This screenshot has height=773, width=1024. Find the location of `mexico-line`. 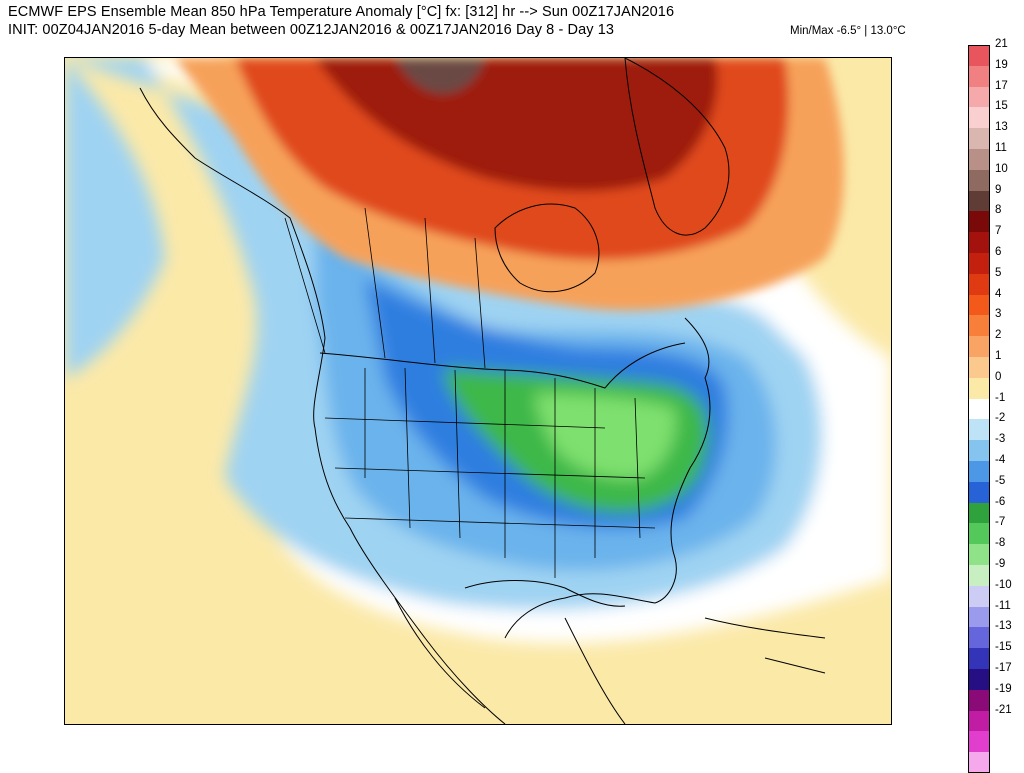

mexico-line is located at coordinates (510, 660).